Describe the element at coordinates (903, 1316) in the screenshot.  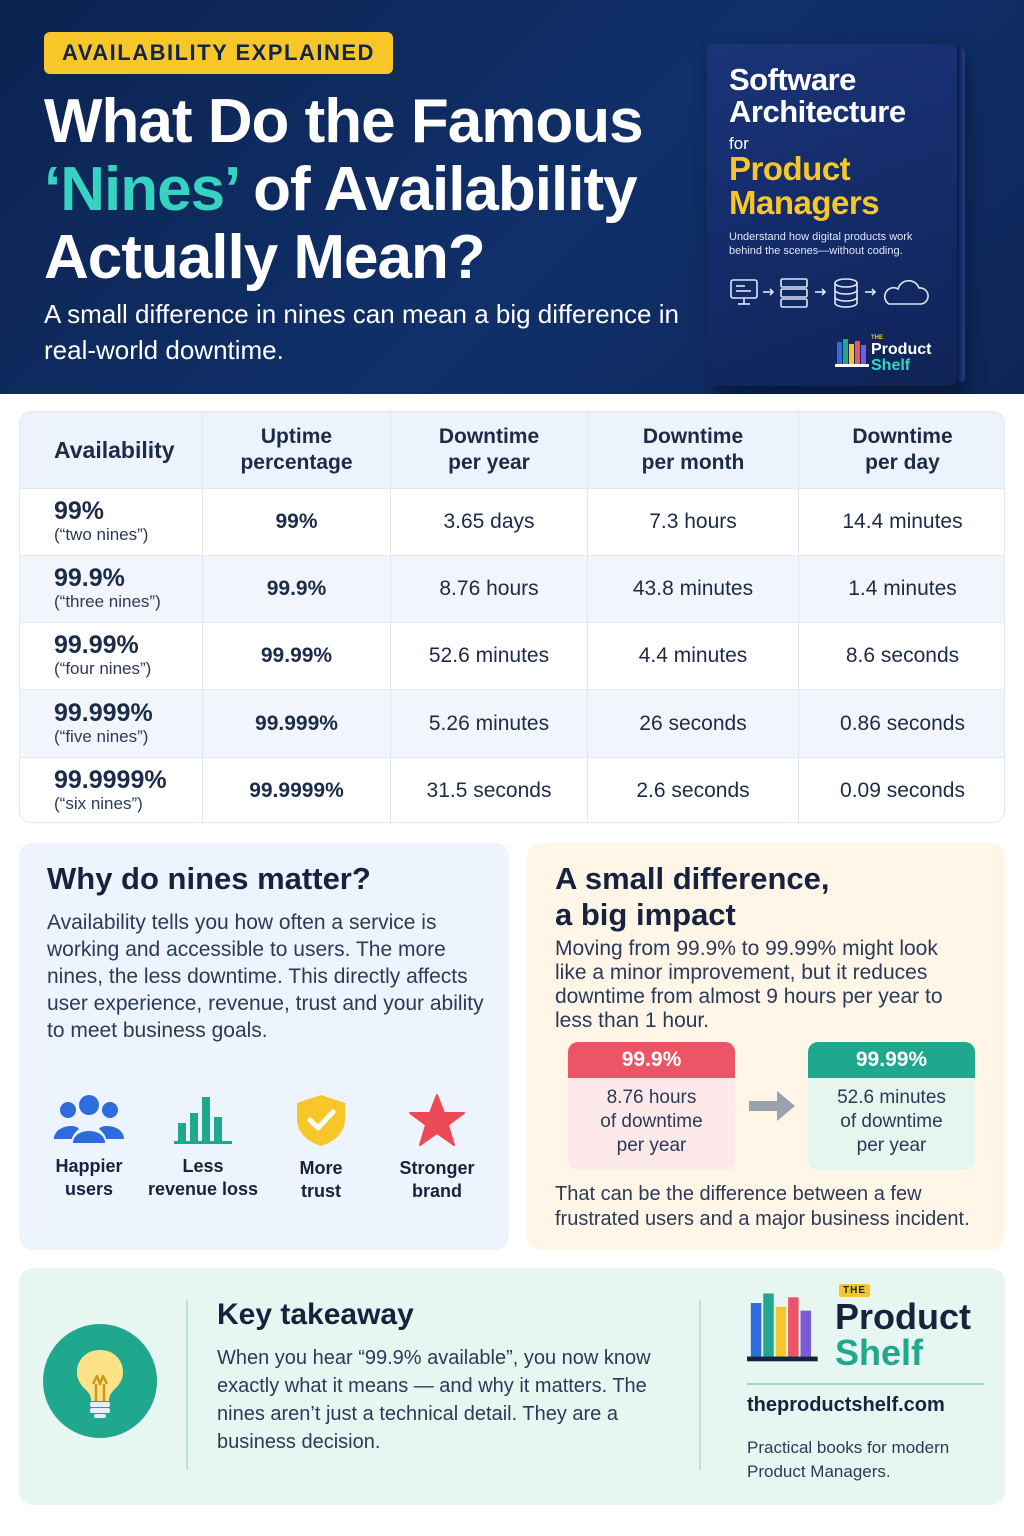
I see `brand-word-product: Product` at that location.